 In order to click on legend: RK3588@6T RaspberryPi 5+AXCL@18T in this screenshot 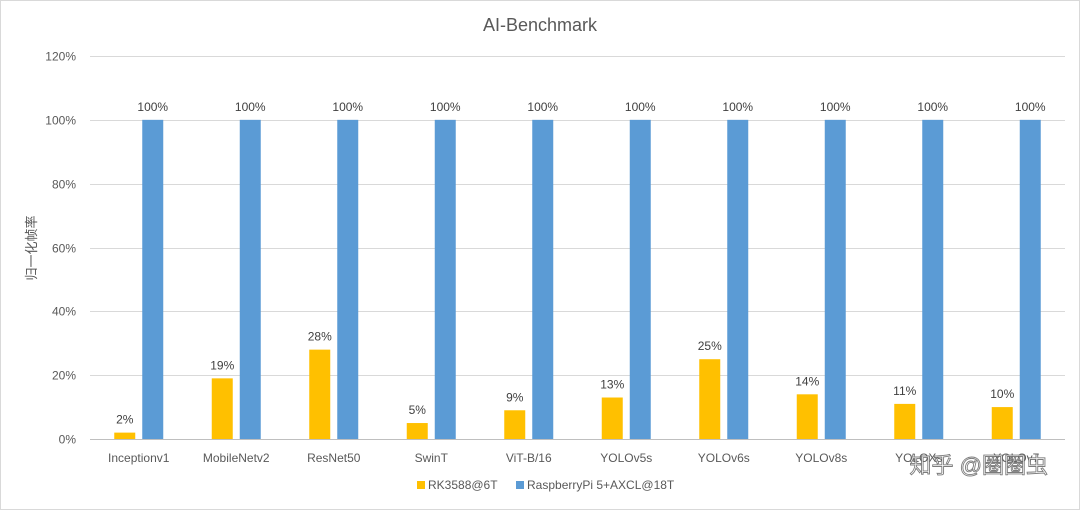, I will do `click(546, 485)`.